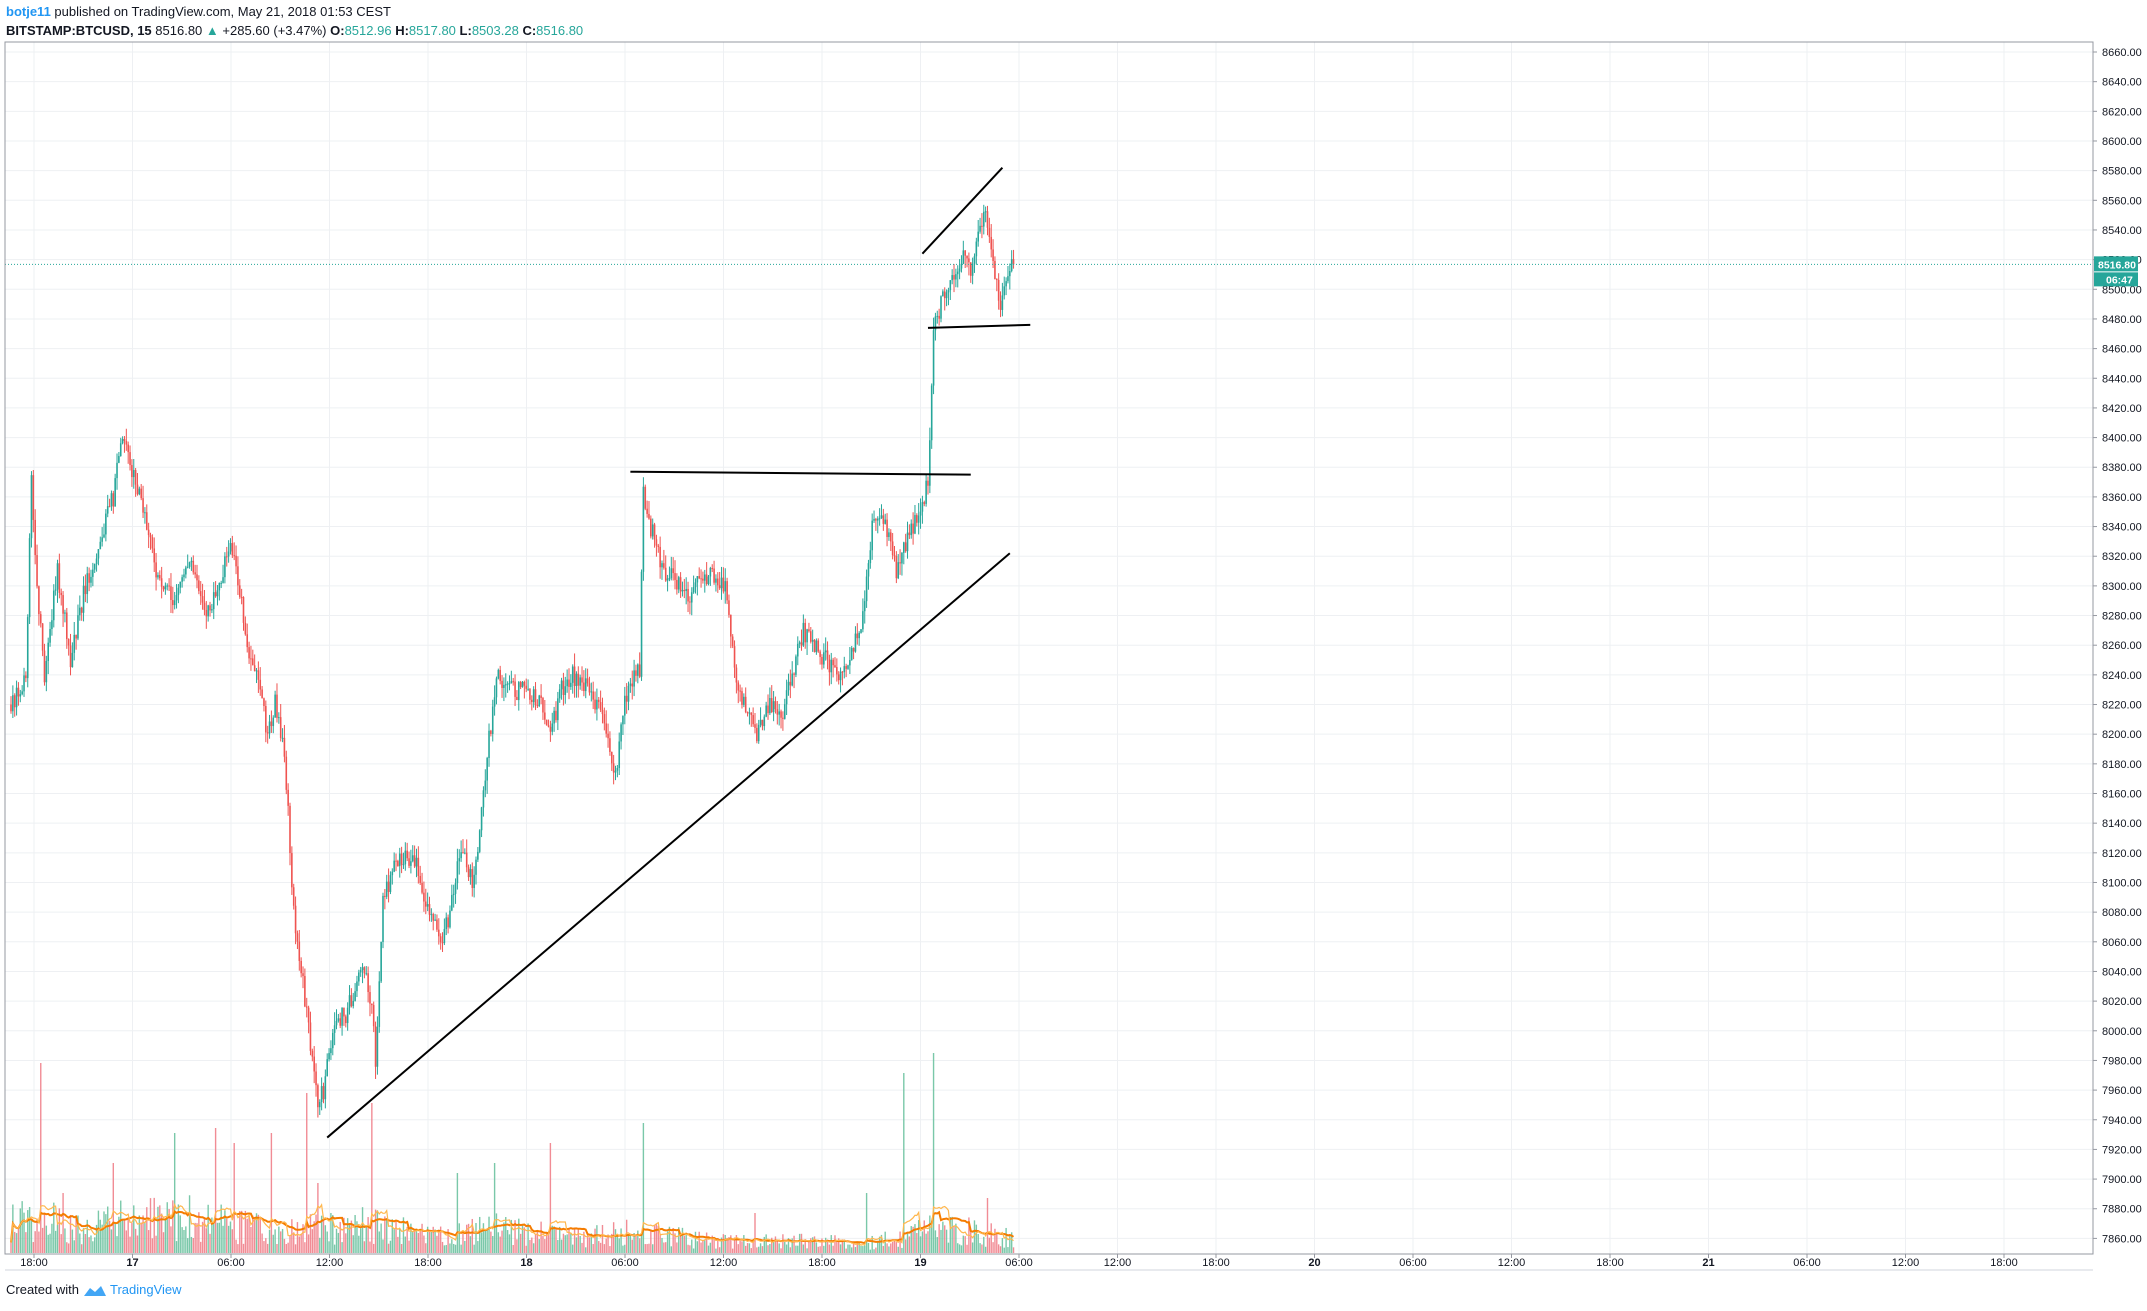  Describe the element at coordinates (2122, 201) in the screenshot. I see `price-tick-label: 8560.00` at that location.